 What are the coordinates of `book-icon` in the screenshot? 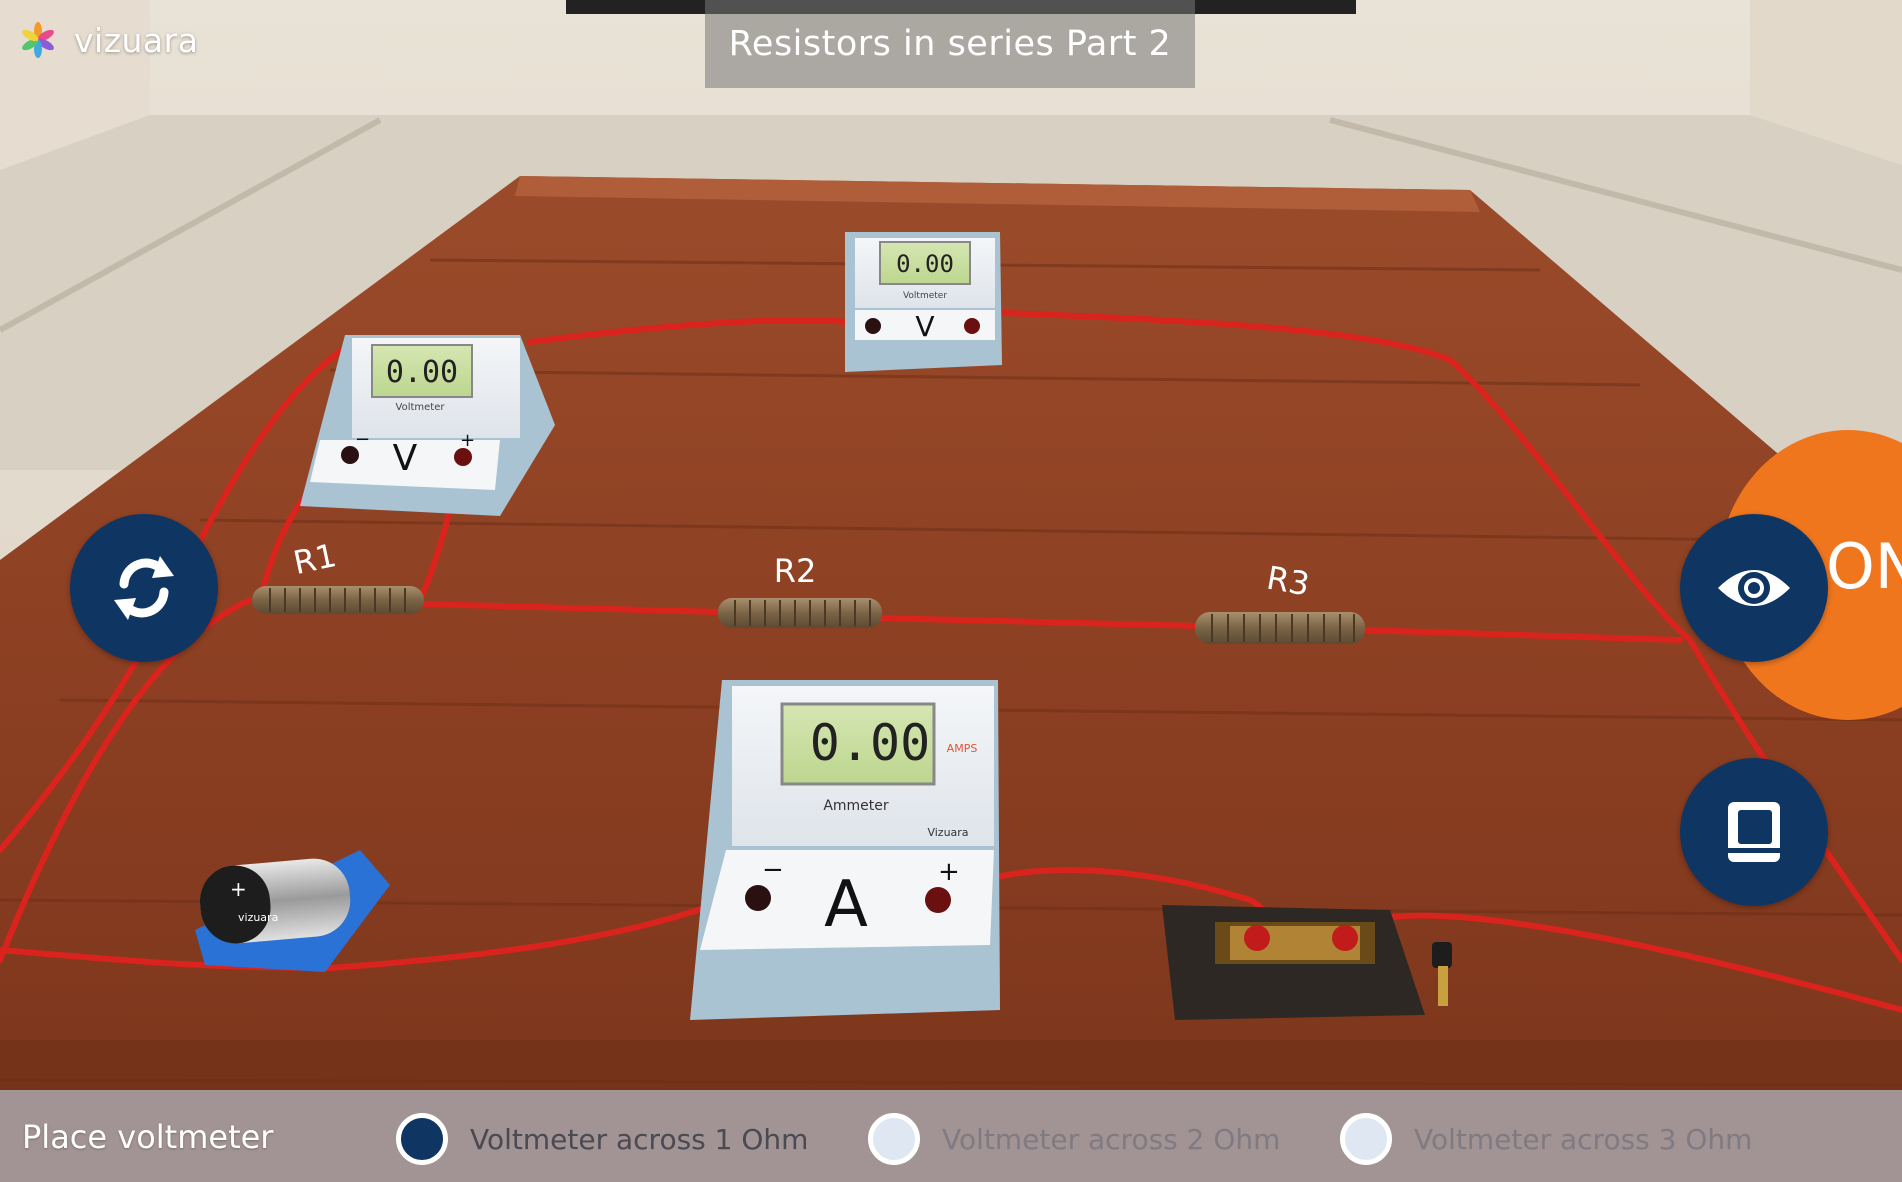 It's located at (1754, 832).